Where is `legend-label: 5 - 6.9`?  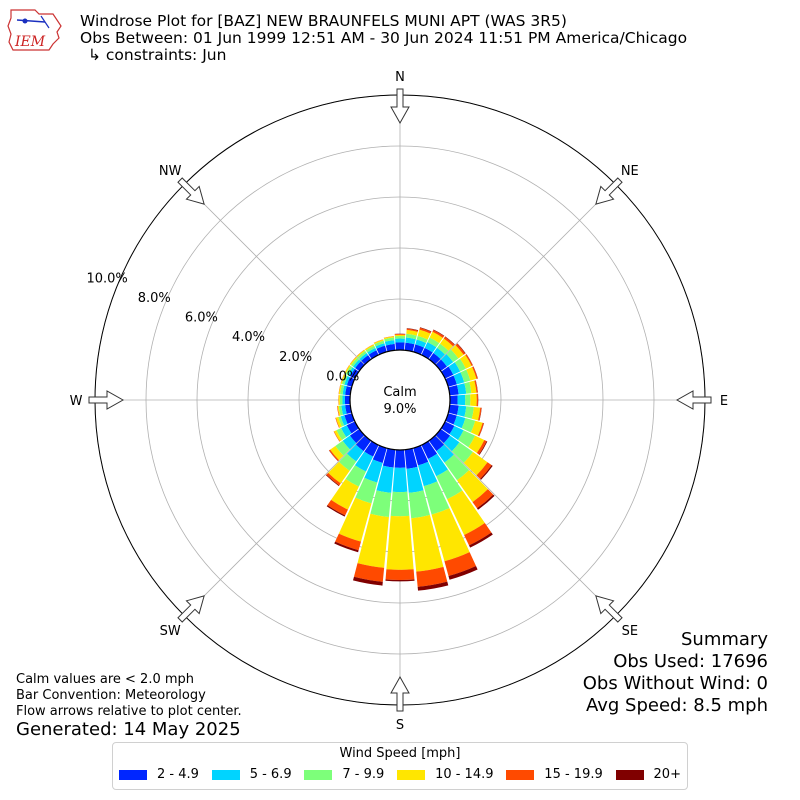 legend-label: 5 - 6.9 is located at coordinates (270, 774).